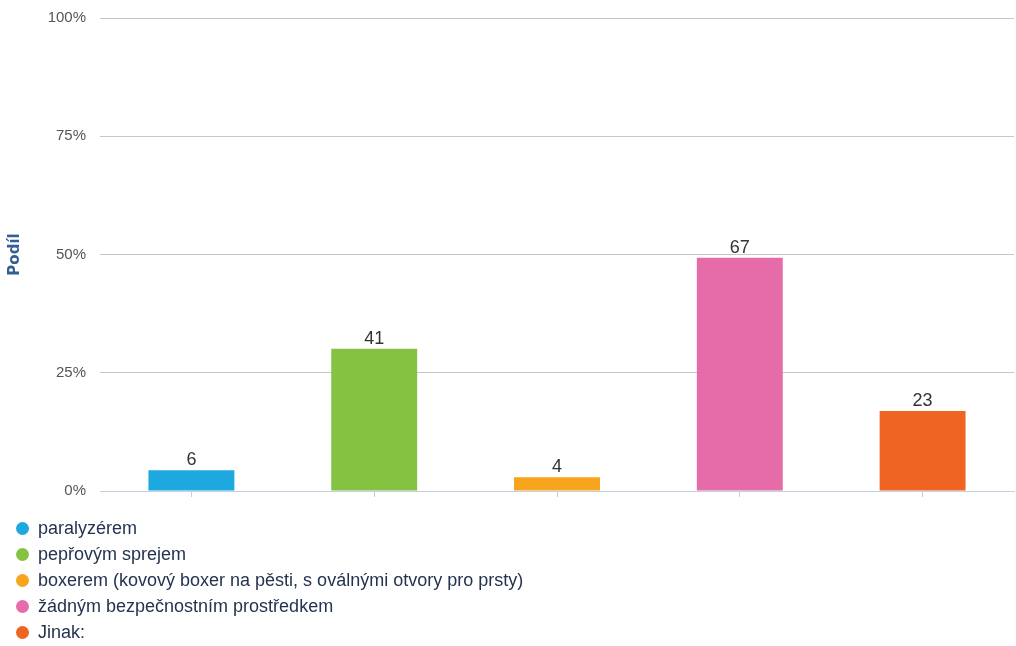 This screenshot has height=646, width=1016. Describe the element at coordinates (62, 632) in the screenshot. I see `legend-label: Jinak:` at that location.